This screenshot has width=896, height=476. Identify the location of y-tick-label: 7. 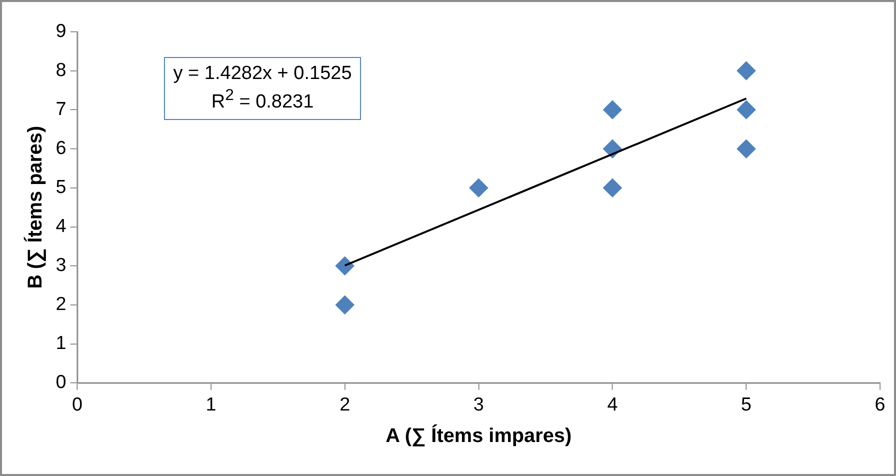
(61, 108).